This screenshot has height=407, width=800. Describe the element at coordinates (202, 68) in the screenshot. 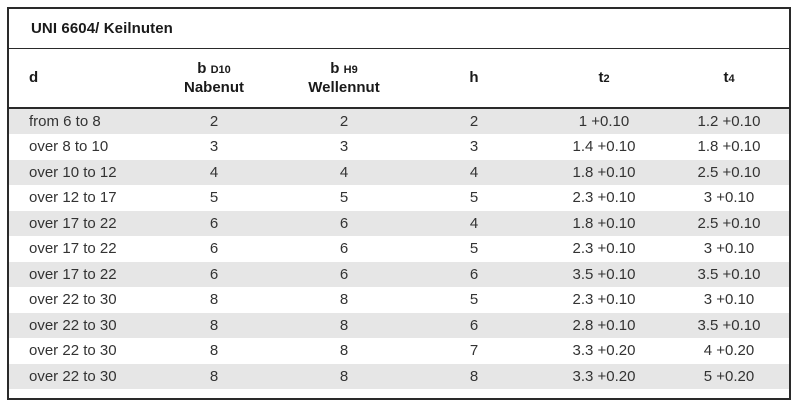

I see `column-header-b-nabenut-main: b` at that location.